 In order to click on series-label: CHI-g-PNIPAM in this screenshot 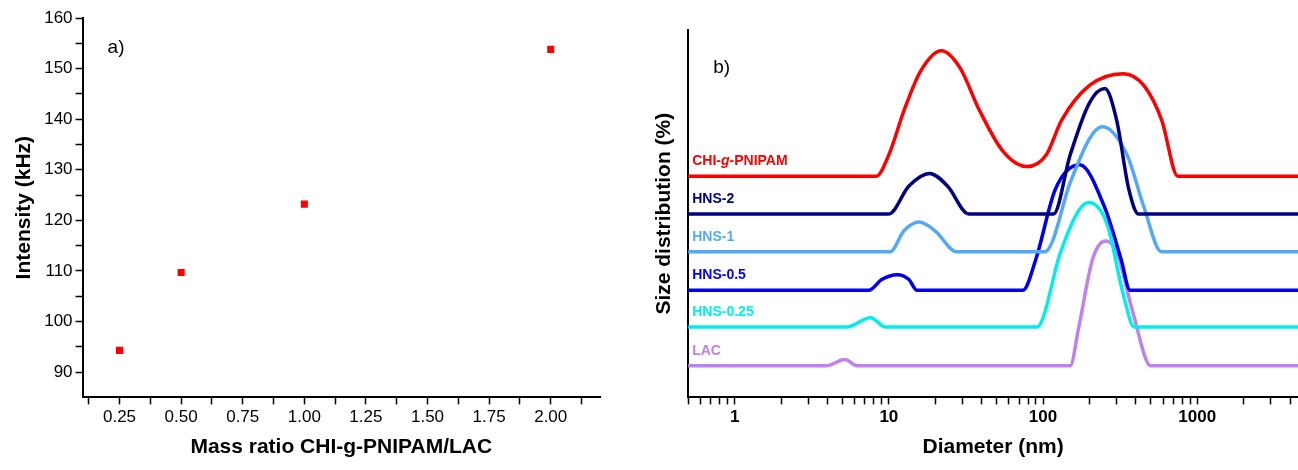, I will do `click(740, 160)`.